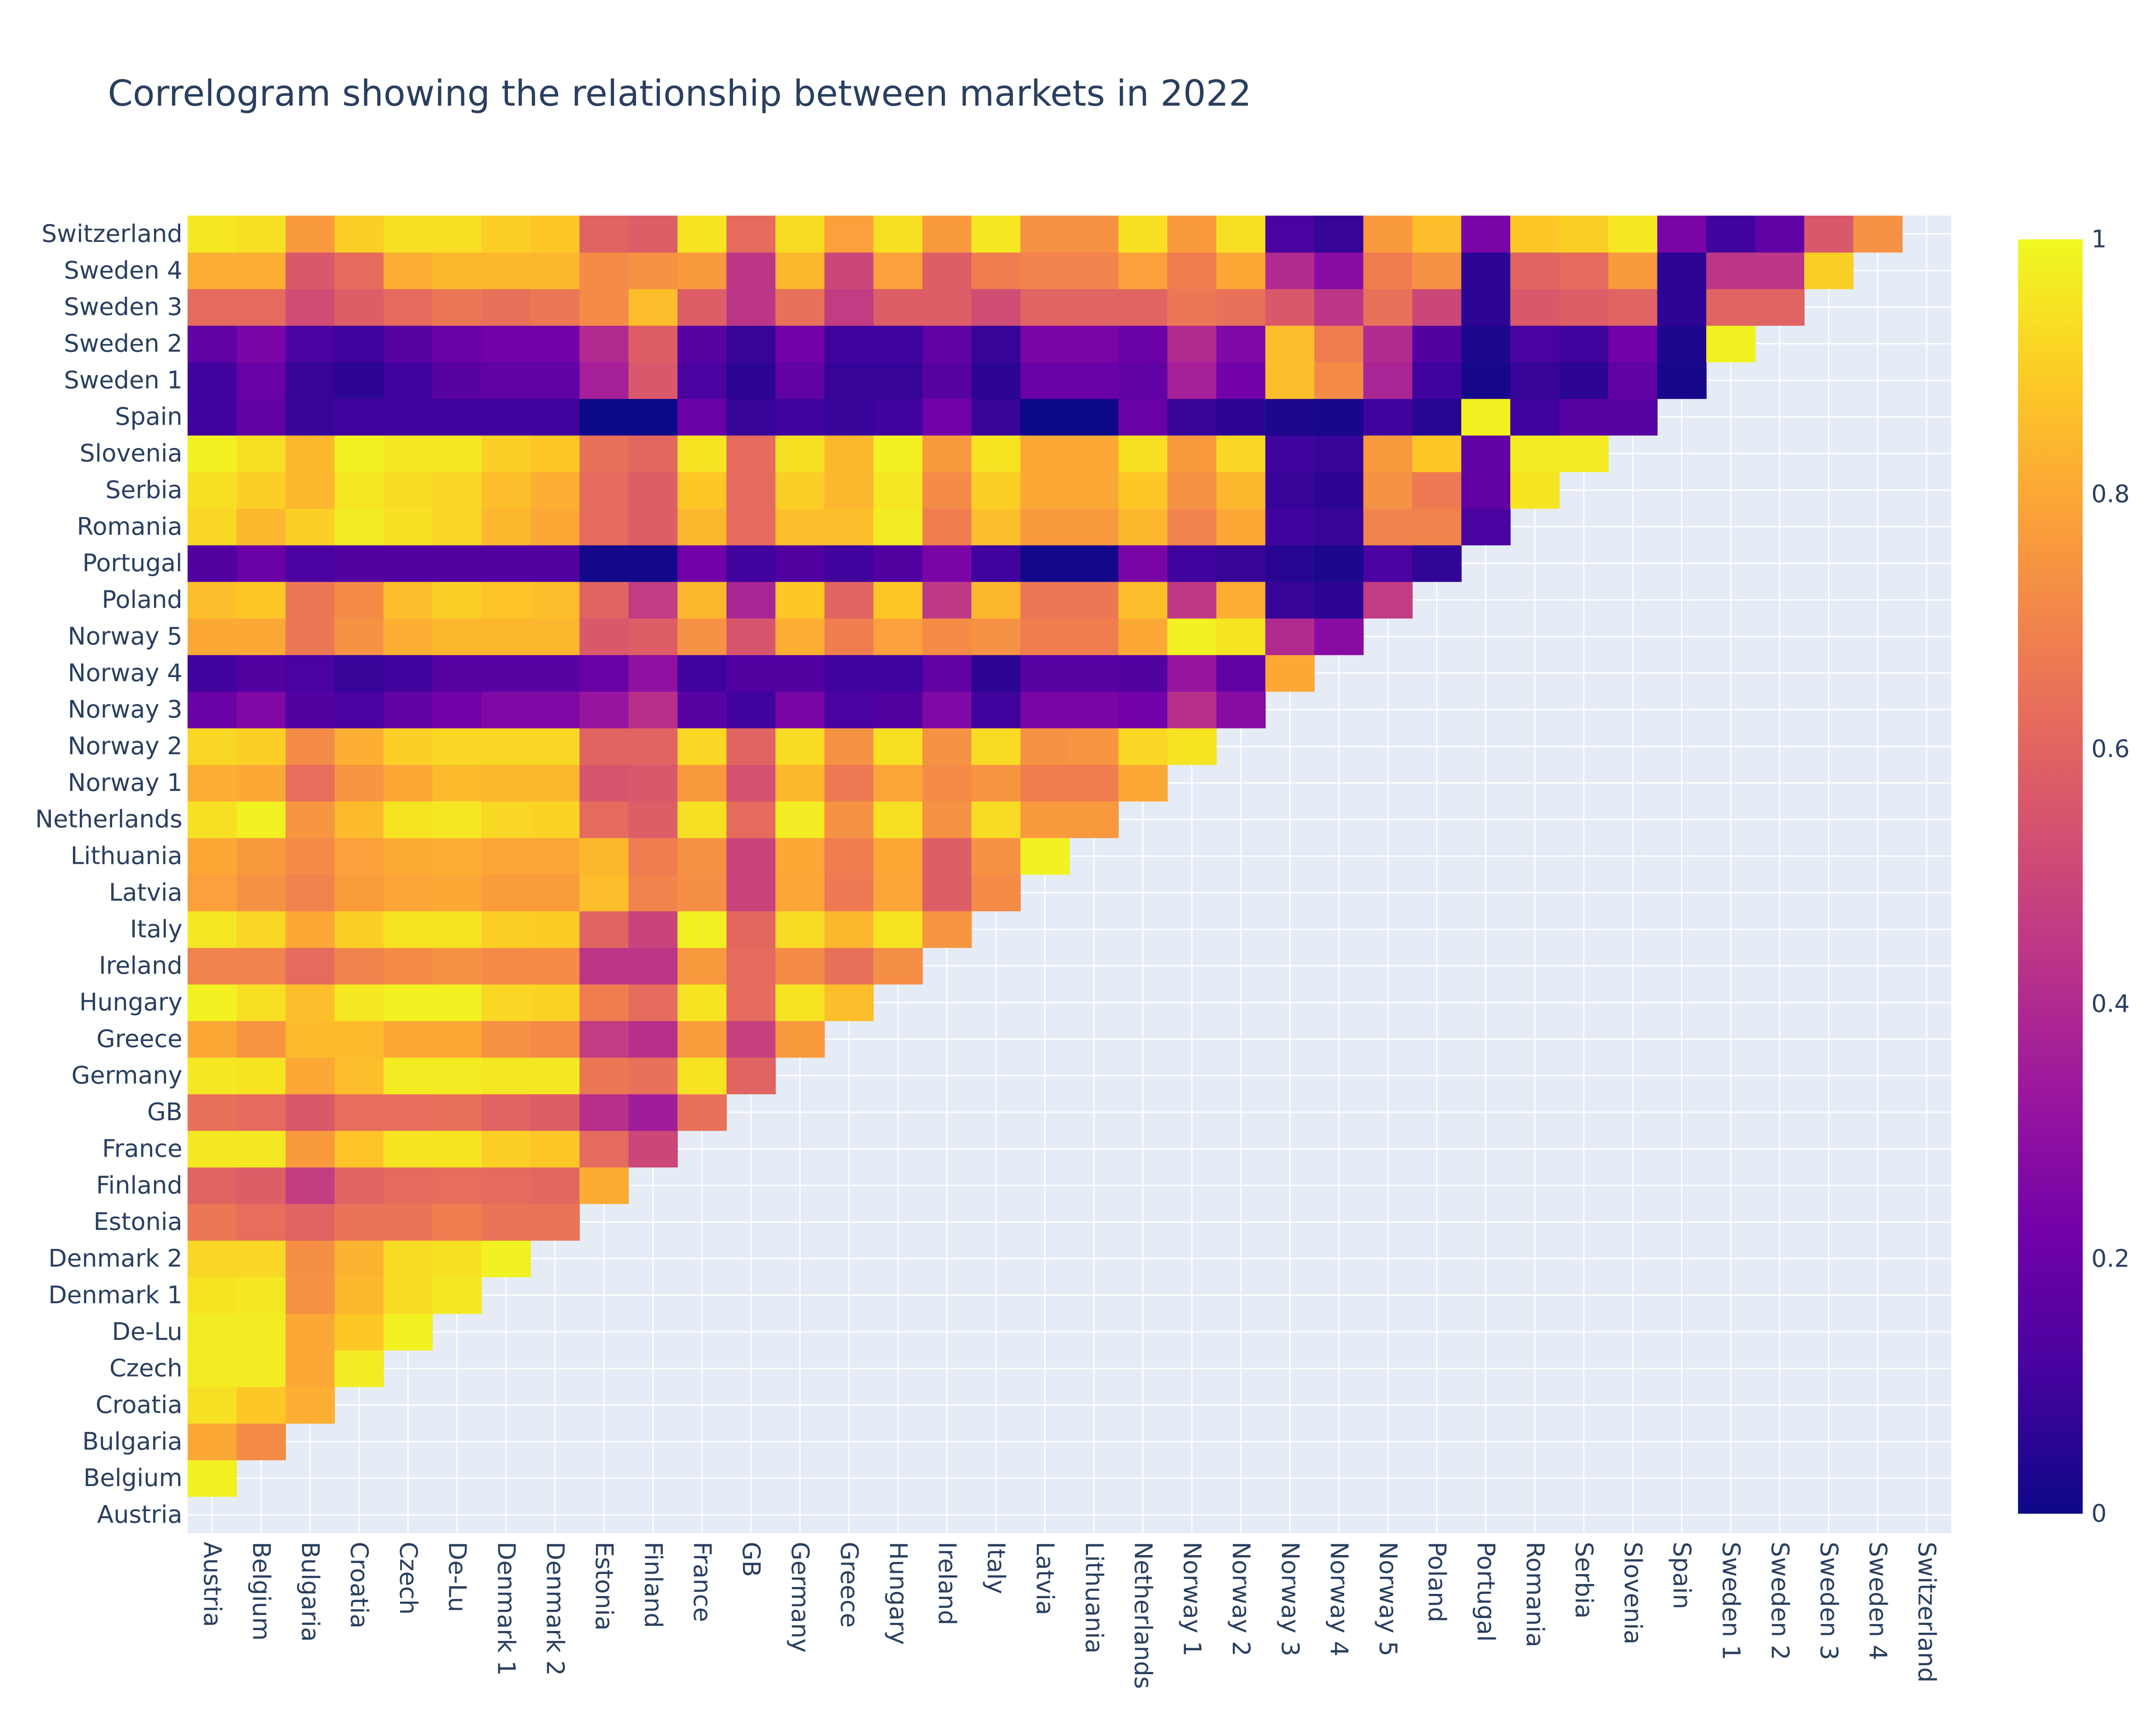 The width and height of the screenshot is (2156, 1725). What do you see at coordinates (1682, 1576) in the screenshot?
I see `x-tick-label-spain: Spain` at bounding box center [1682, 1576].